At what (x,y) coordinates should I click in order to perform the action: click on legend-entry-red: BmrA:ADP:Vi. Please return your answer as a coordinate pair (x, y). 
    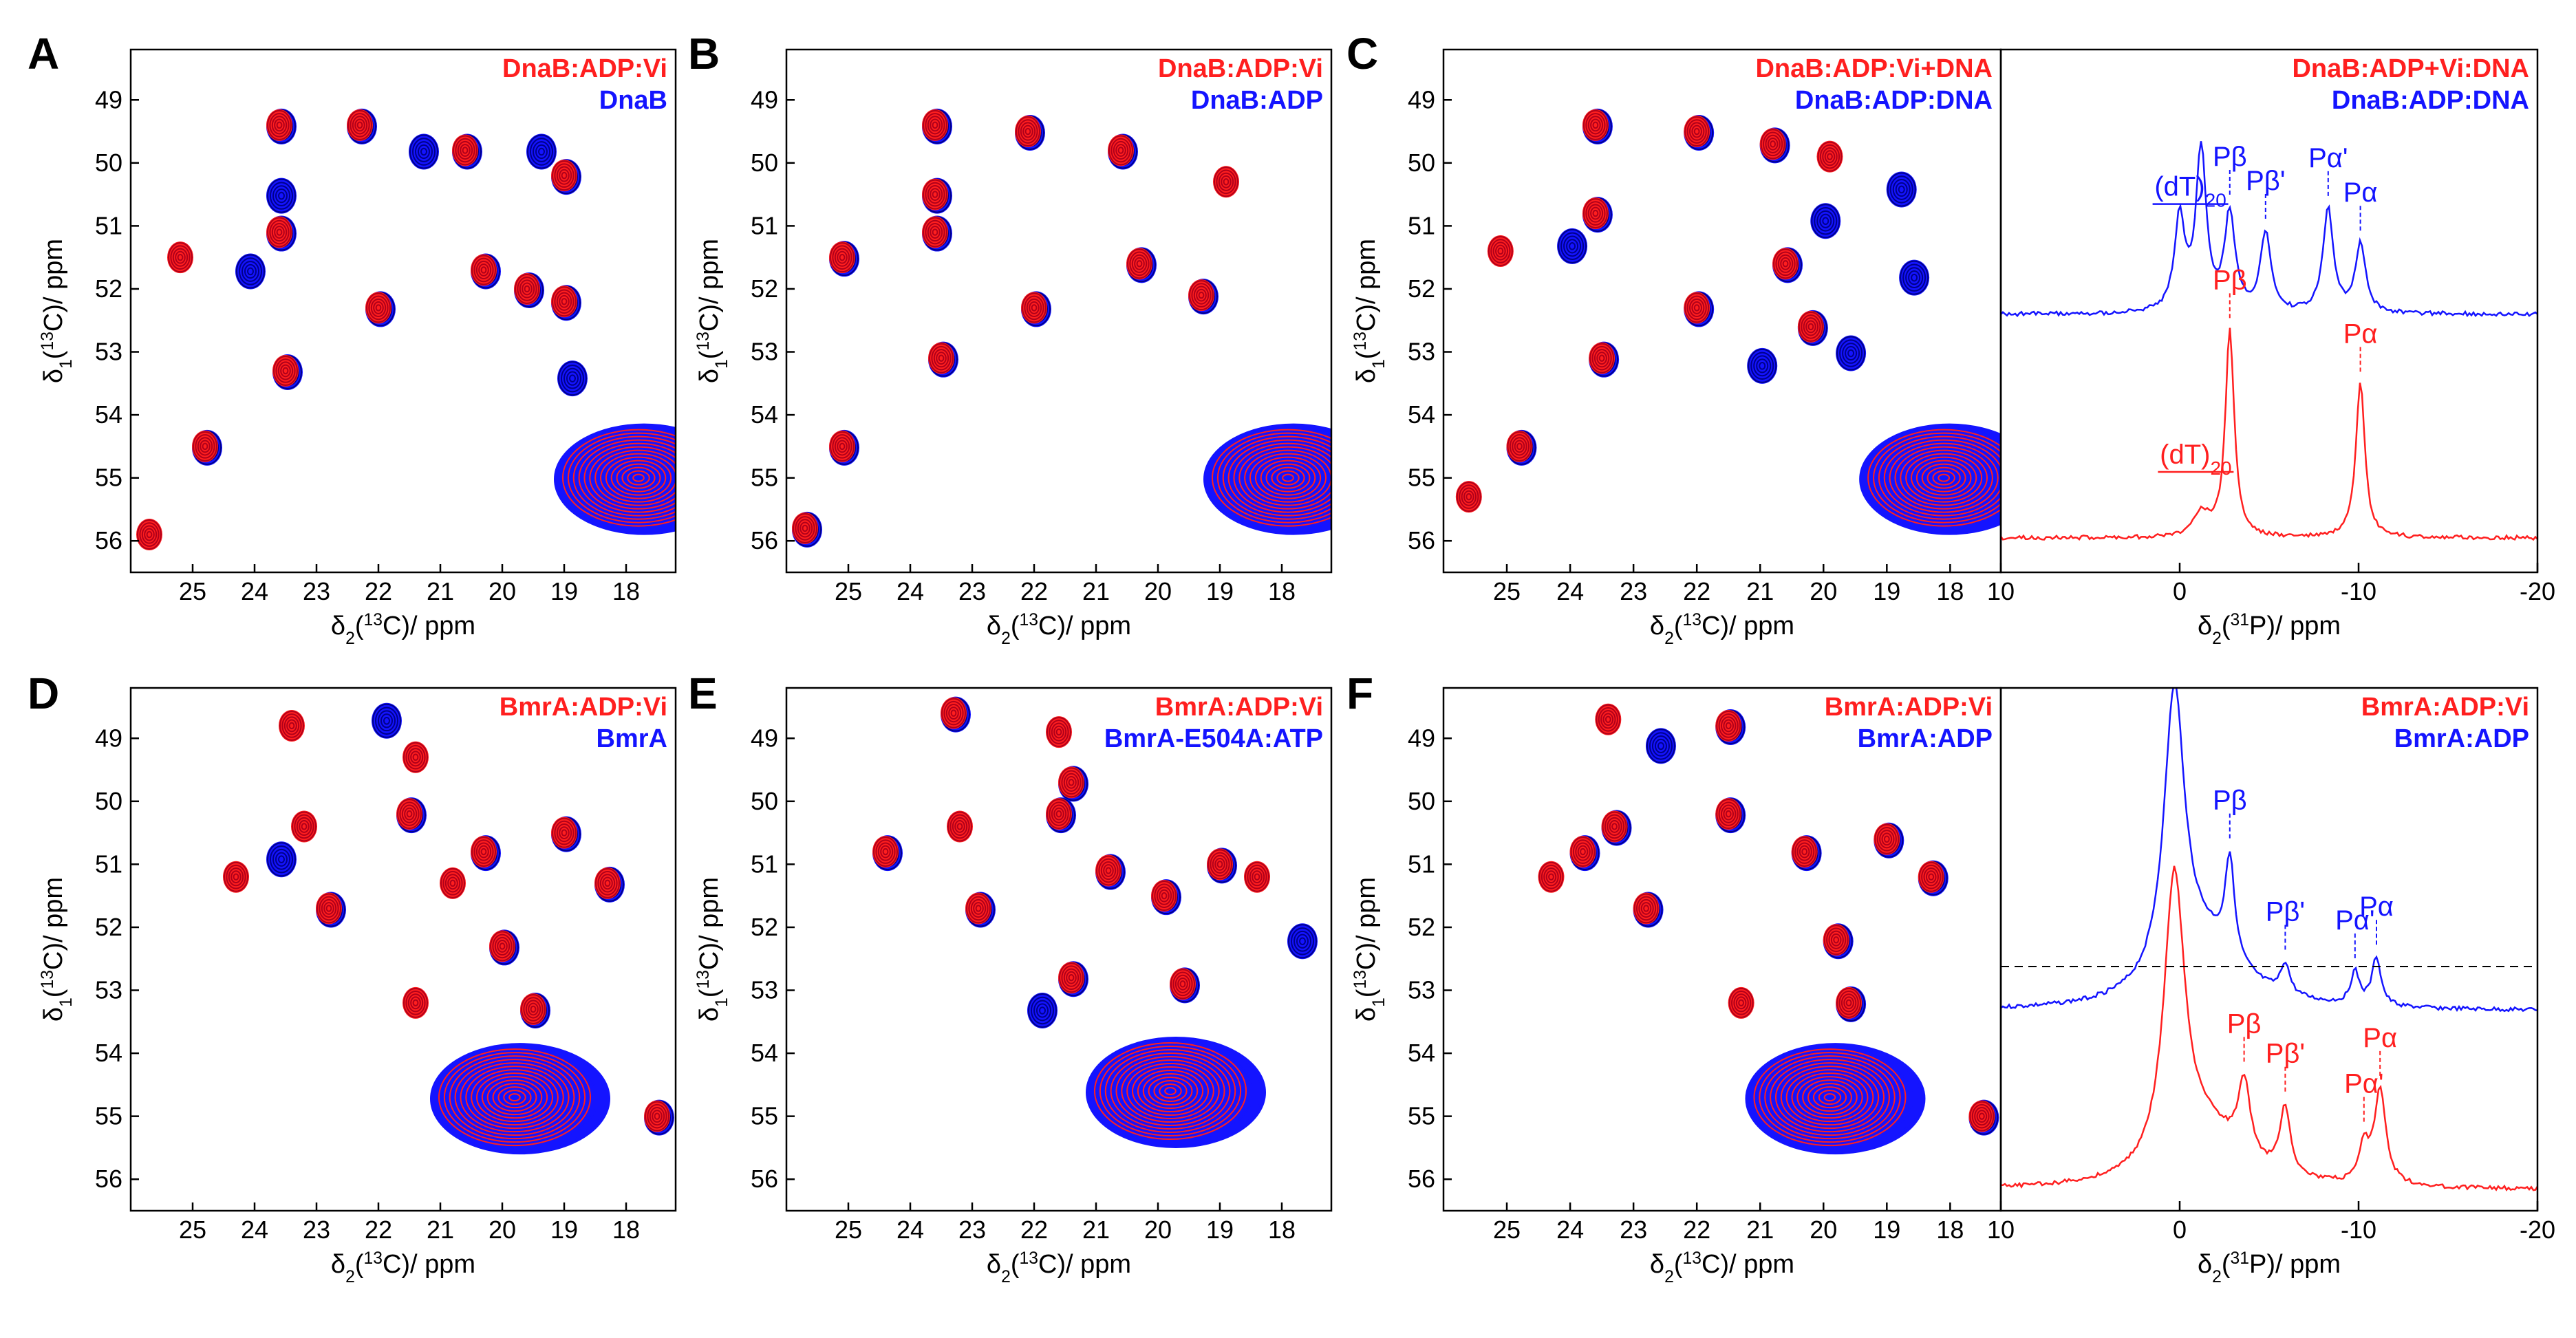
    Looking at the image, I should click on (1909, 707).